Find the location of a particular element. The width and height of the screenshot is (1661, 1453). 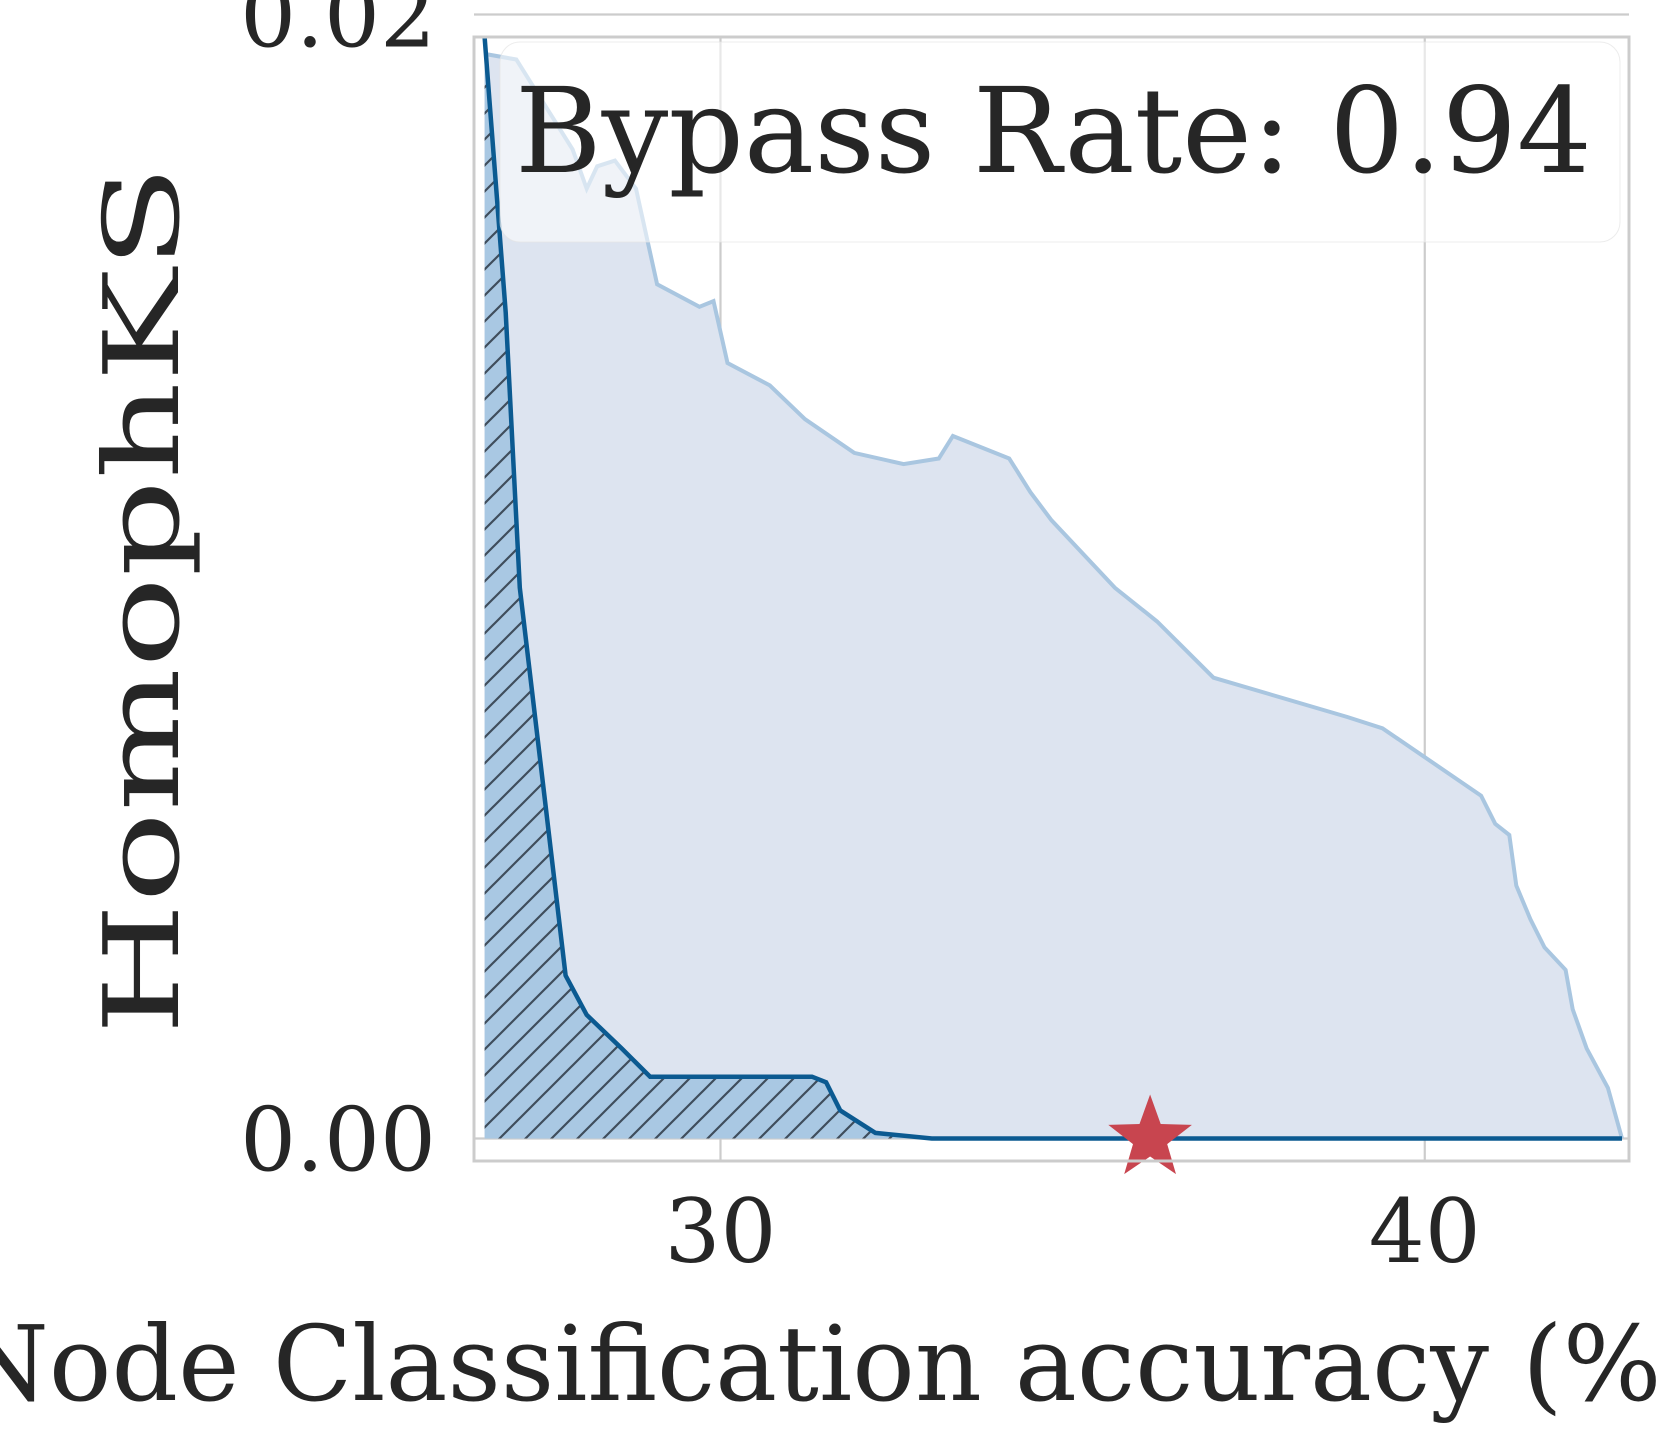

y-axis-ticks: 0.00 0.02 is located at coordinates (338, 596).